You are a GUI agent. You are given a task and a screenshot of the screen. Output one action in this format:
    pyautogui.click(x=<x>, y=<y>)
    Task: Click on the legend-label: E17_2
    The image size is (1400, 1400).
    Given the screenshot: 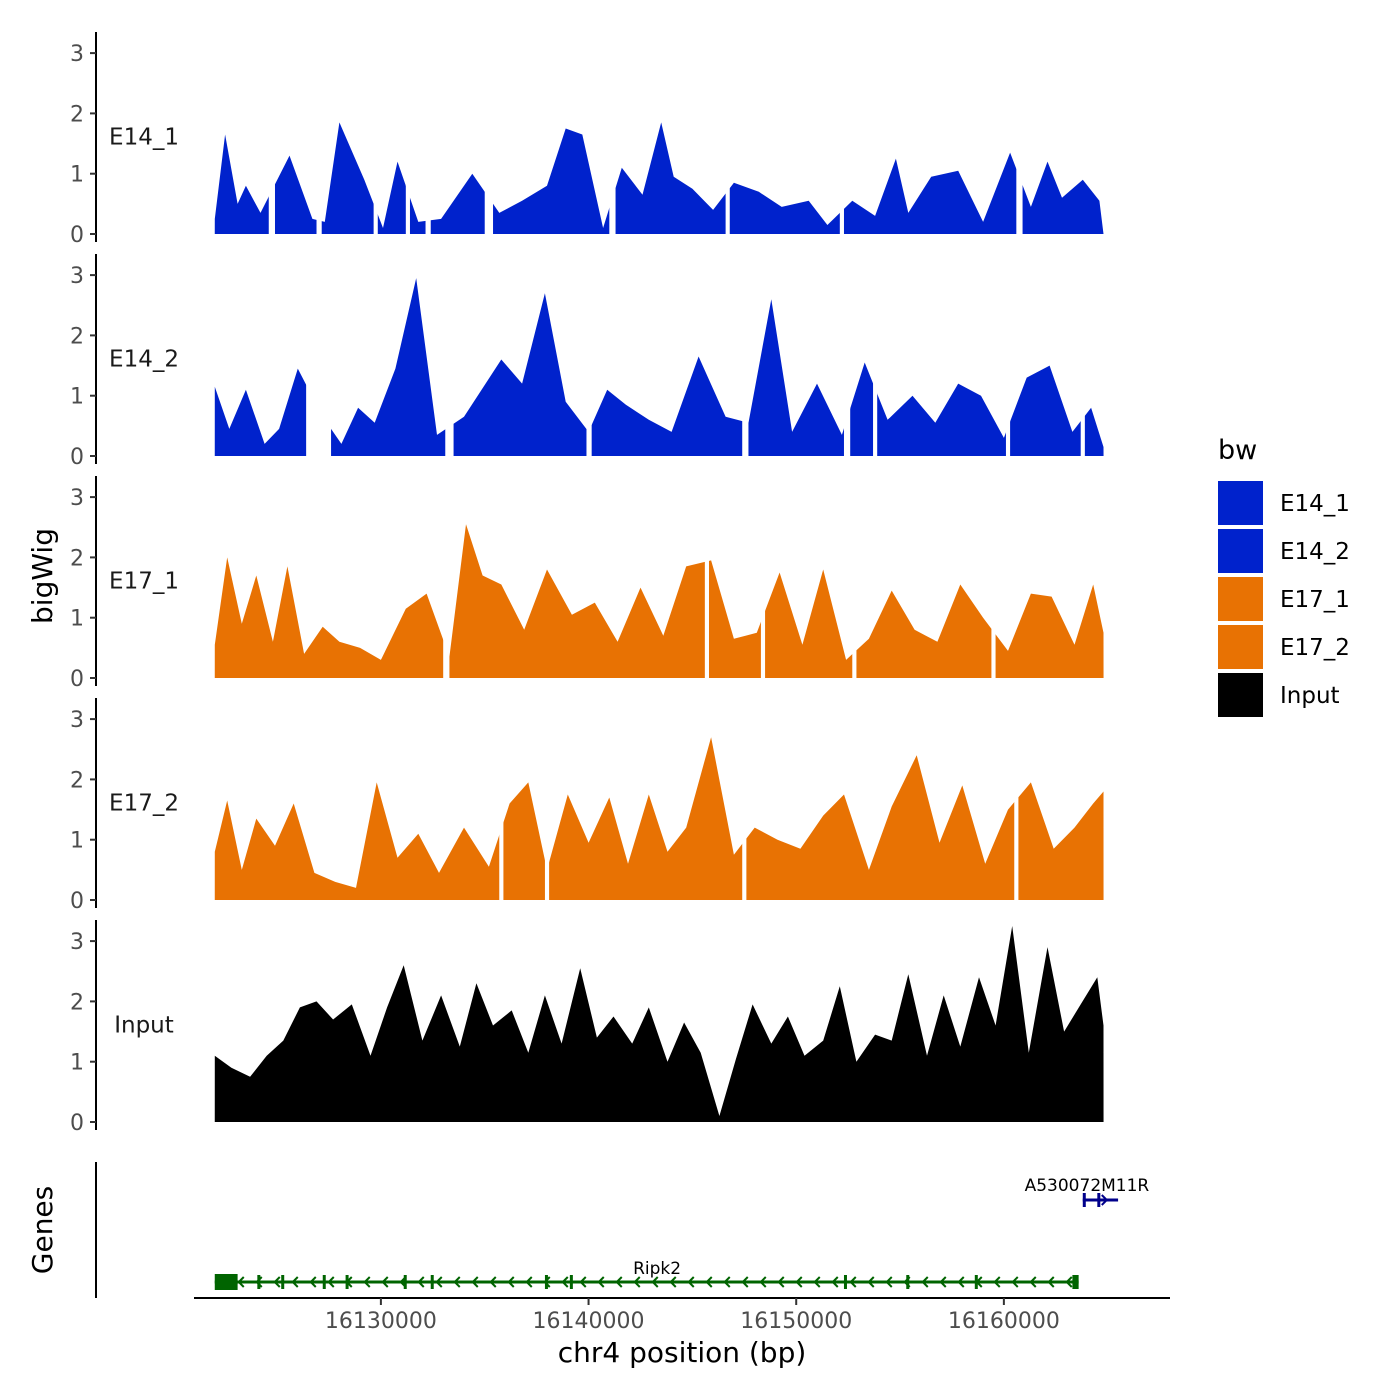 What is the action you would take?
    pyautogui.click(x=1315, y=648)
    